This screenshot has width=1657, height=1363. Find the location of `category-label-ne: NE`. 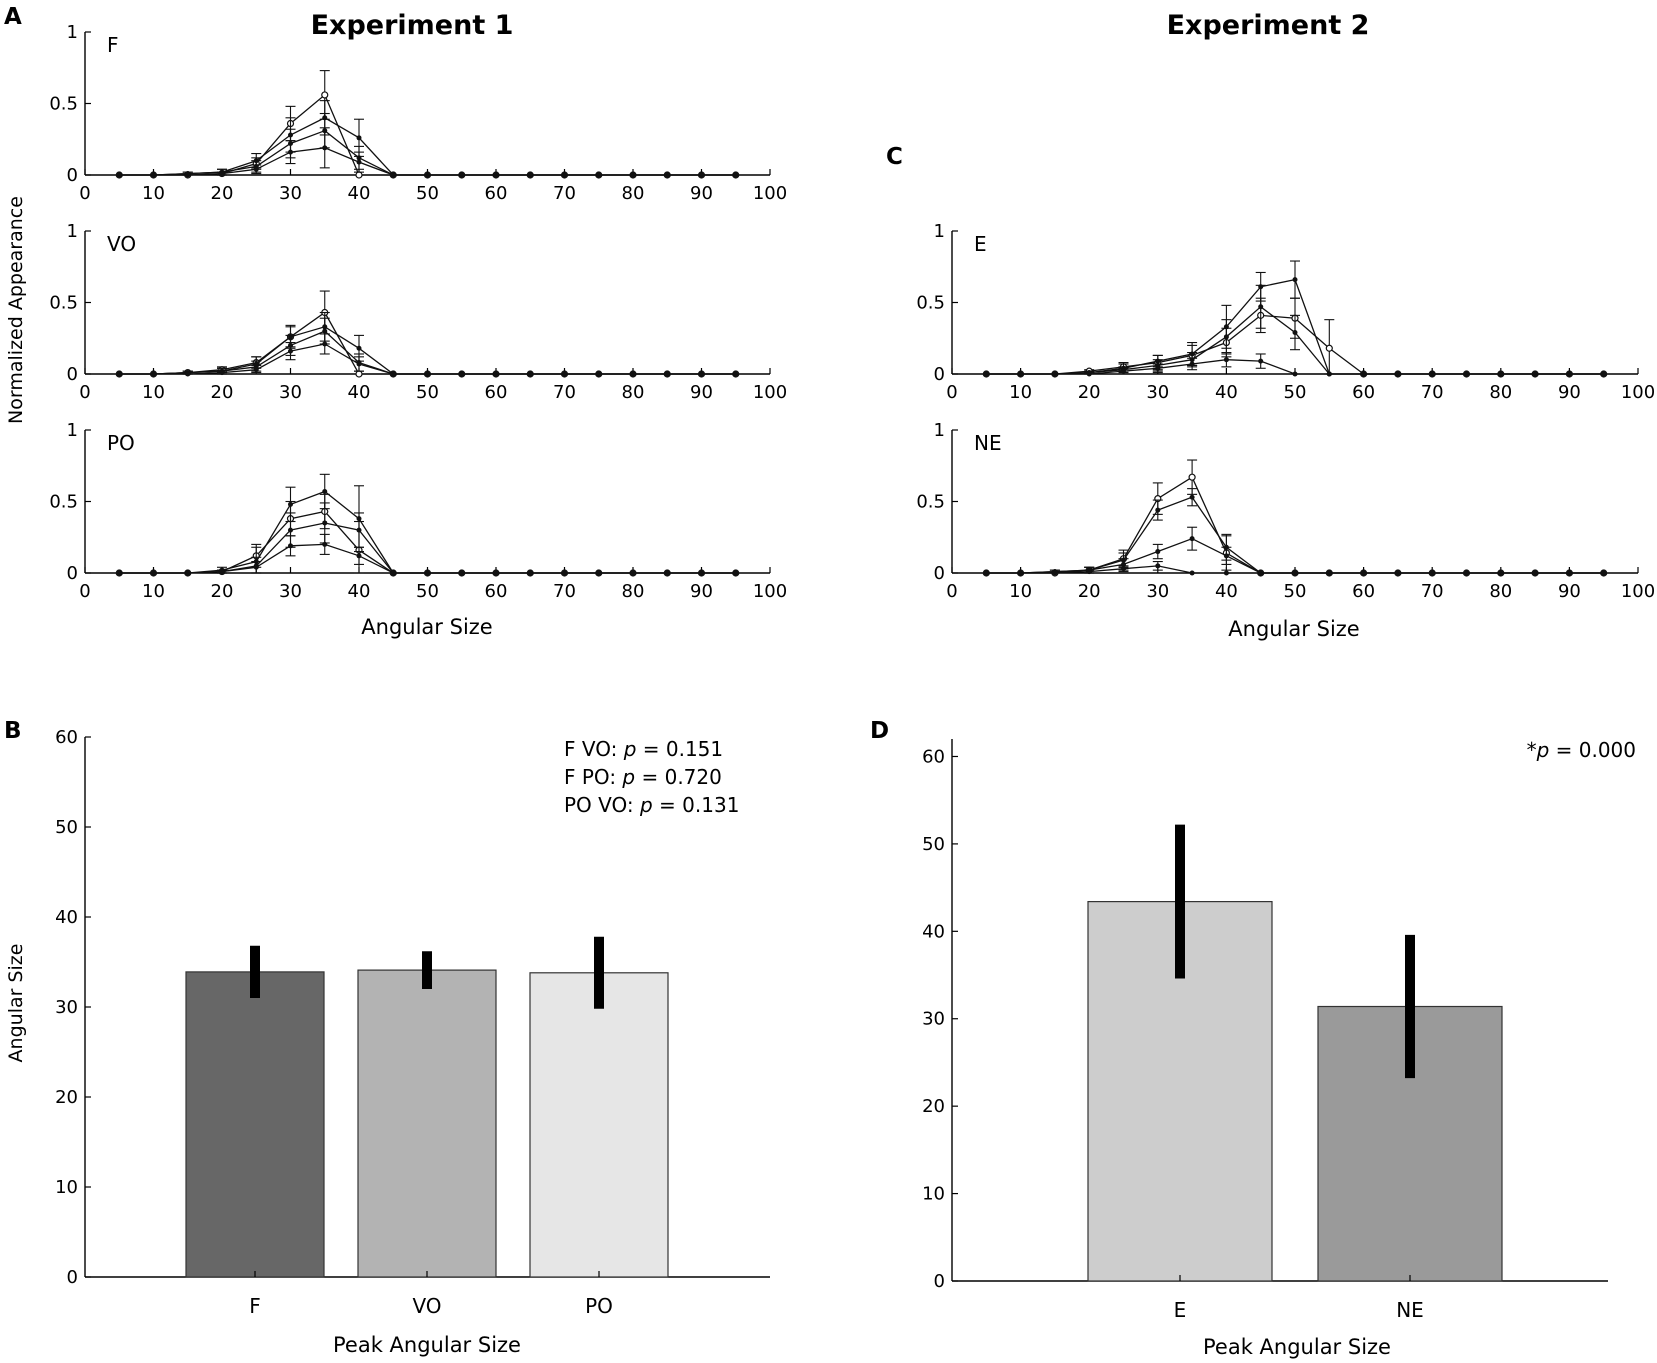

category-label-ne: NE is located at coordinates (1410, 1310).